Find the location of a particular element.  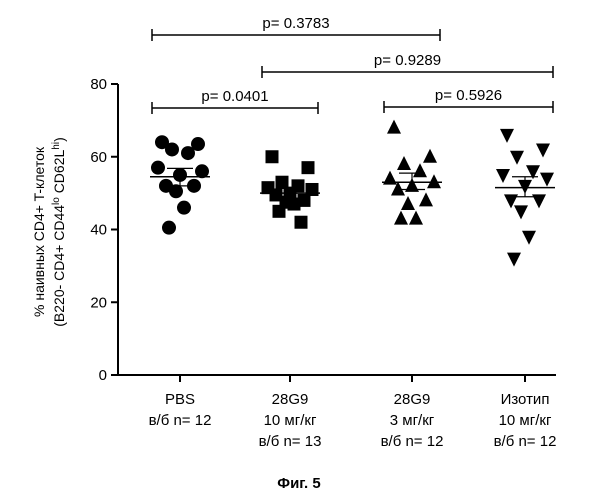

p-value-label: p= 0.0401 is located at coordinates (234, 96).